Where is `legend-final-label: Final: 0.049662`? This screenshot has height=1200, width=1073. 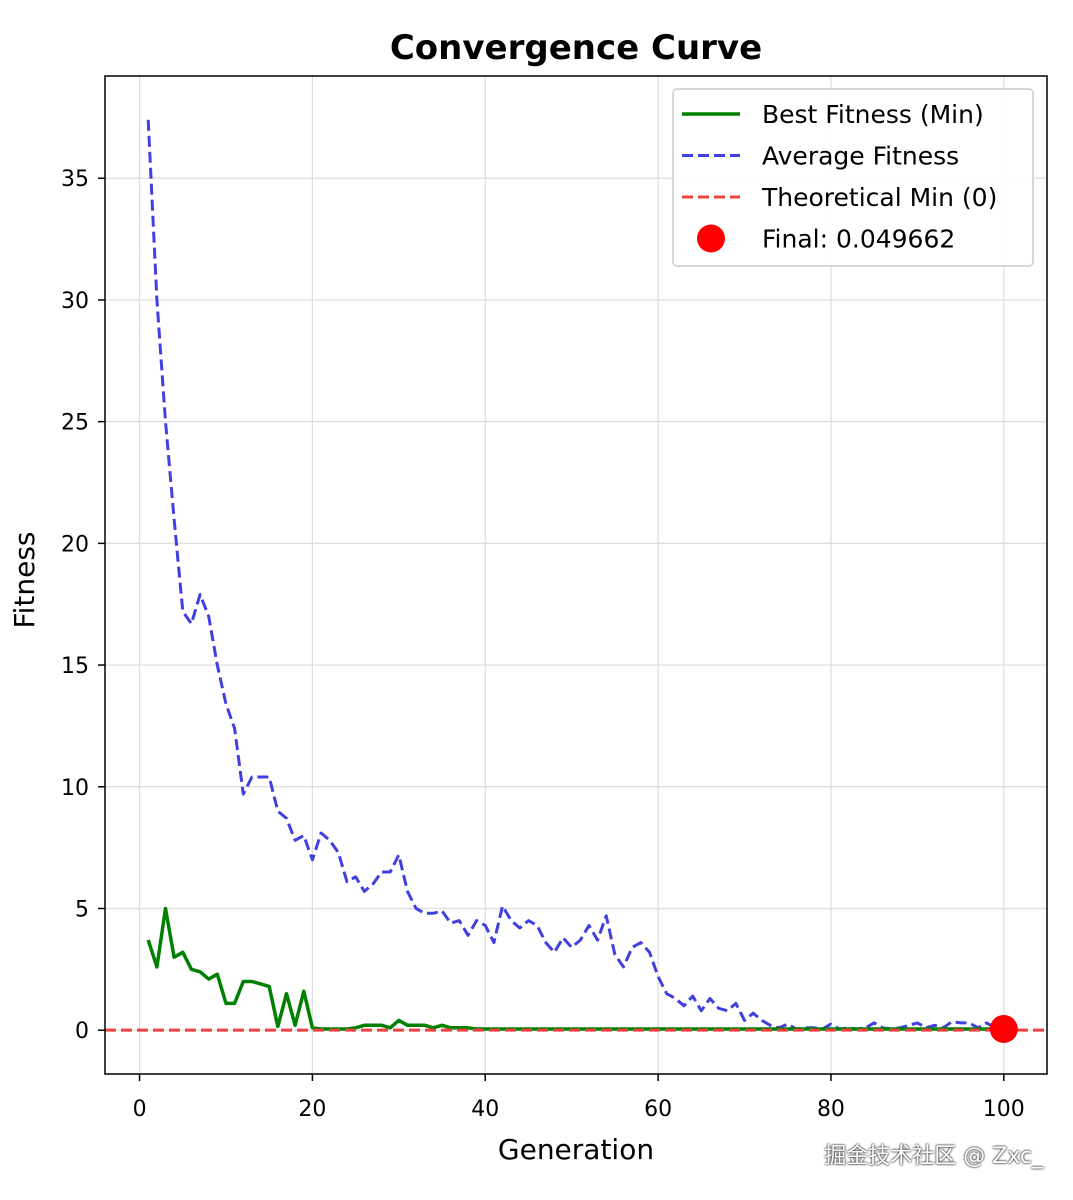
legend-final-label: Final: 0.049662 is located at coordinates (858, 239).